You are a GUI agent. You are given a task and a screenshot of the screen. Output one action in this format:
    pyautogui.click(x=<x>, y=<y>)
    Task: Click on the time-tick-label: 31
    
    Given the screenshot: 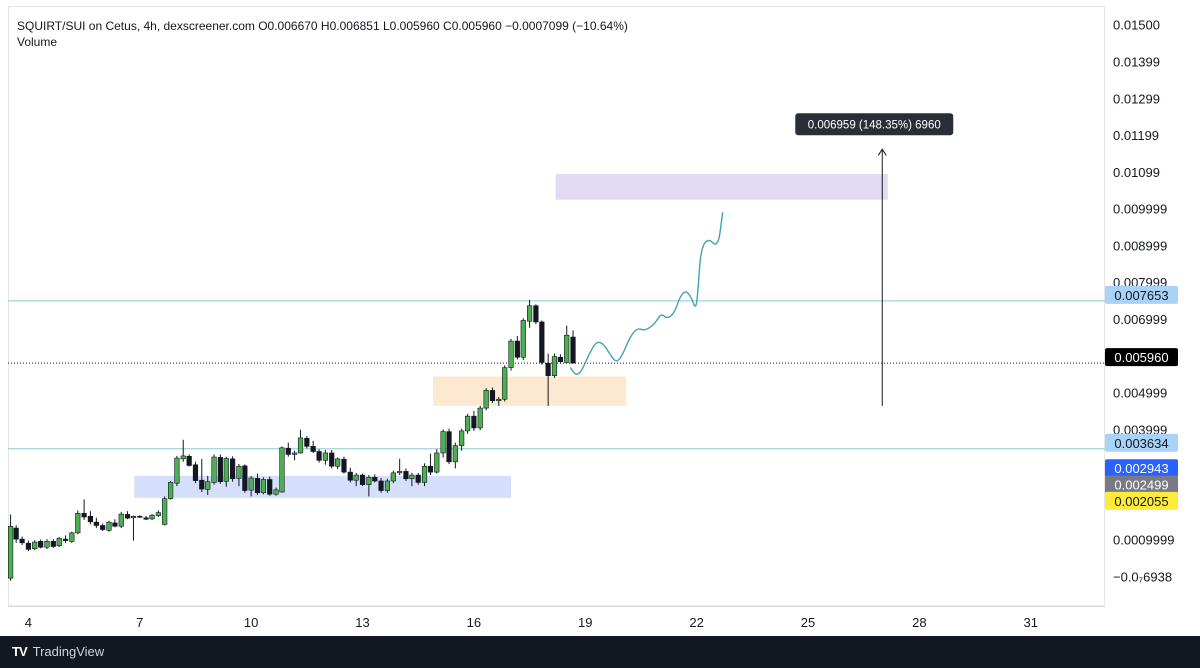 What is the action you would take?
    pyautogui.click(x=1031, y=622)
    